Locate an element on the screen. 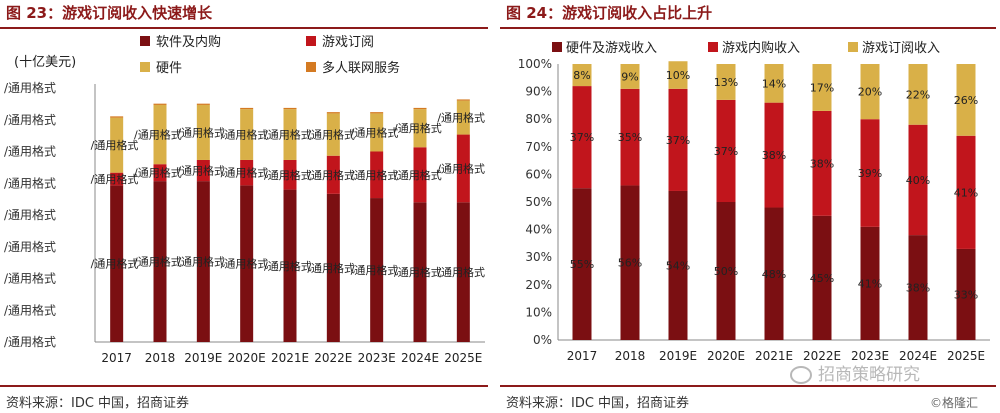  left-bottom-rule is located at coordinates (244, 386).